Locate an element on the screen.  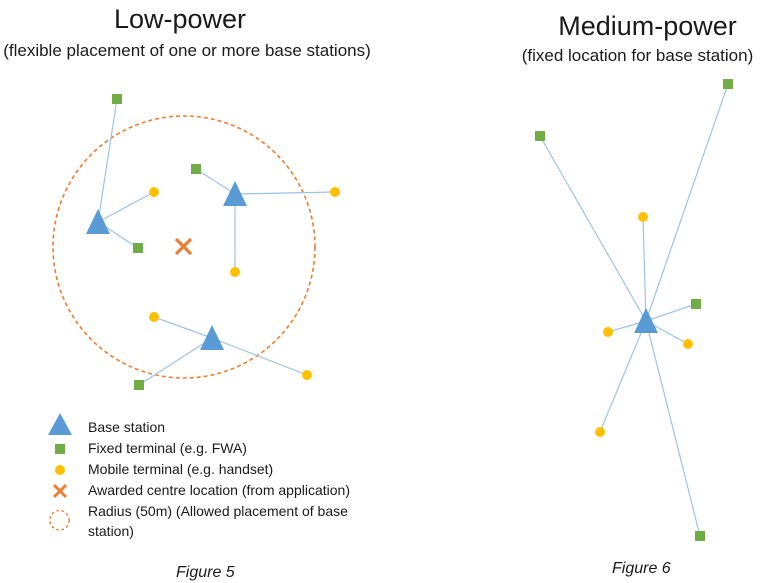
legend-label: Base station is located at coordinates (127, 427).